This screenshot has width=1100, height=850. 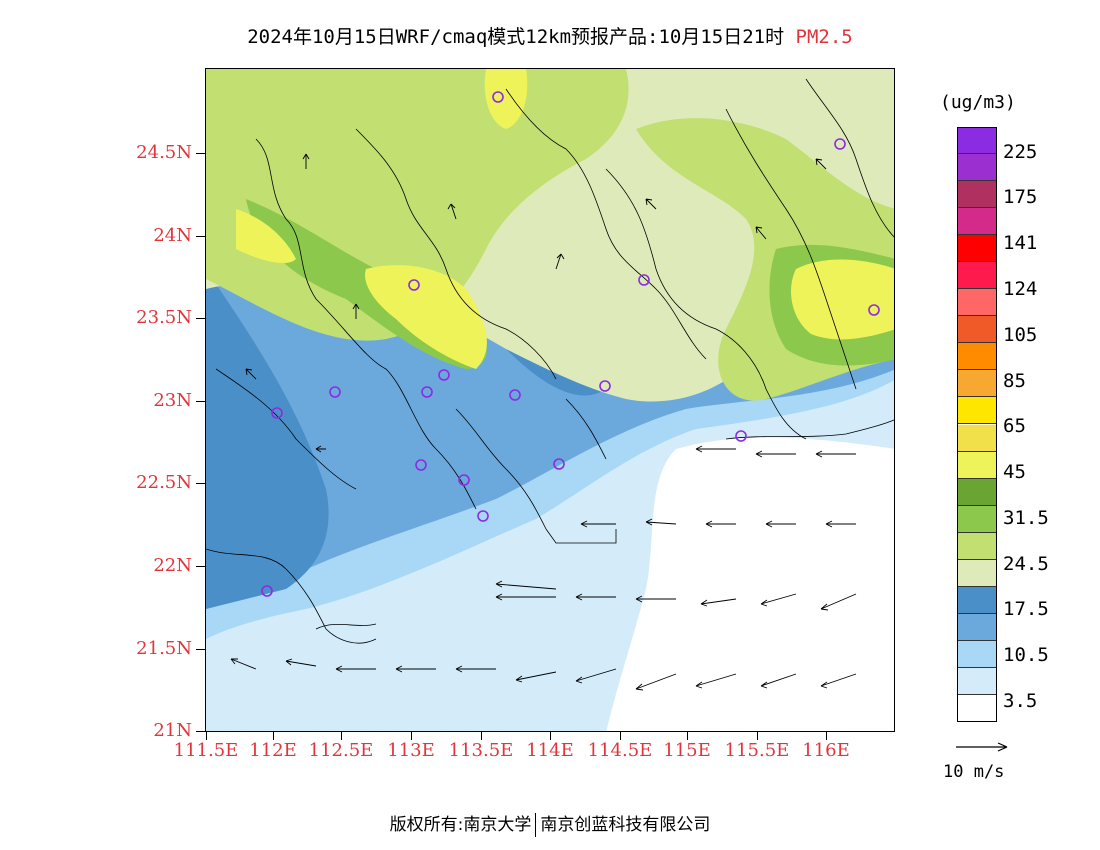 What do you see at coordinates (172, 565) in the screenshot?
I see `lat-label: 22N` at bounding box center [172, 565].